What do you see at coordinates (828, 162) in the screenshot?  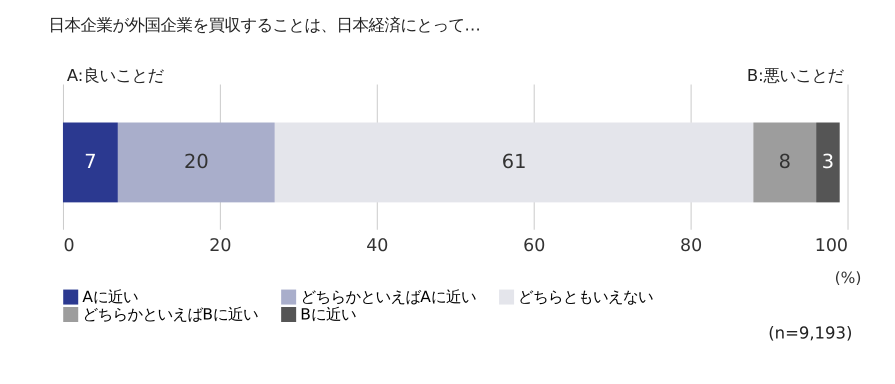 I see `data-label: 3` at bounding box center [828, 162].